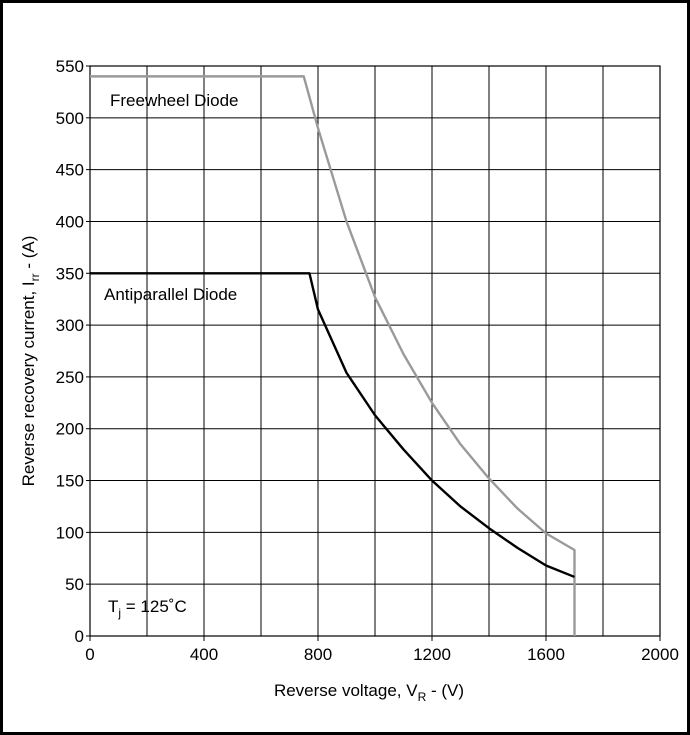 This screenshot has height=735, width=690. I want to click on x-axis-label: Reverse voltage, VR - (V), so click(369, 692).